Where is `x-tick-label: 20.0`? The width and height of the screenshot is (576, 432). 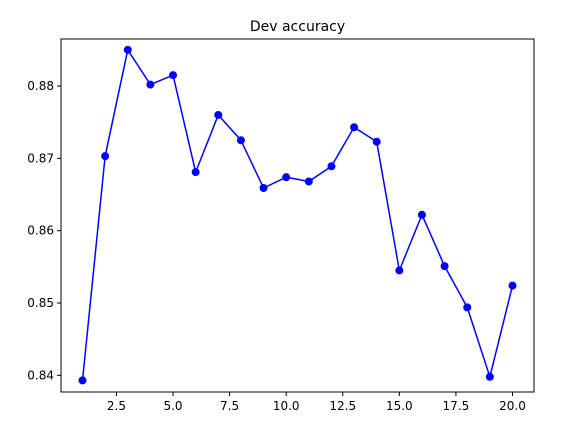 x-tick-label: 20.0 is located at coordinates (512, 406).